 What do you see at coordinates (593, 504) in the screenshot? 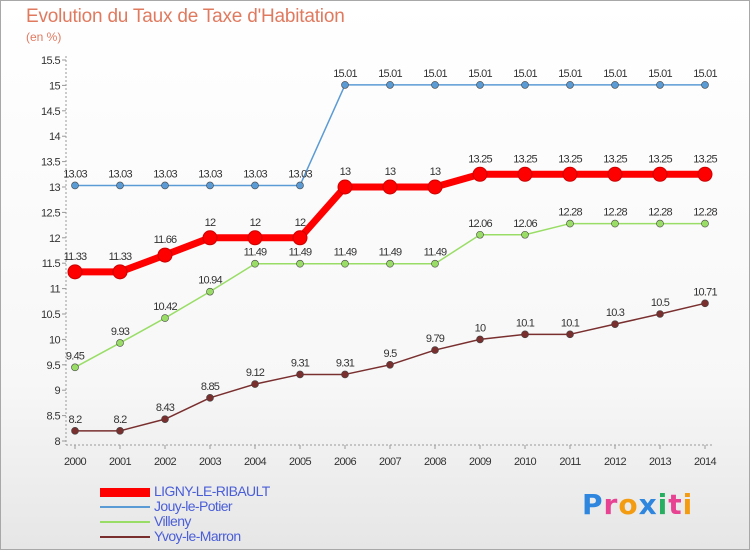
I see `logo-letter: P` at bounding box center [593, 504].